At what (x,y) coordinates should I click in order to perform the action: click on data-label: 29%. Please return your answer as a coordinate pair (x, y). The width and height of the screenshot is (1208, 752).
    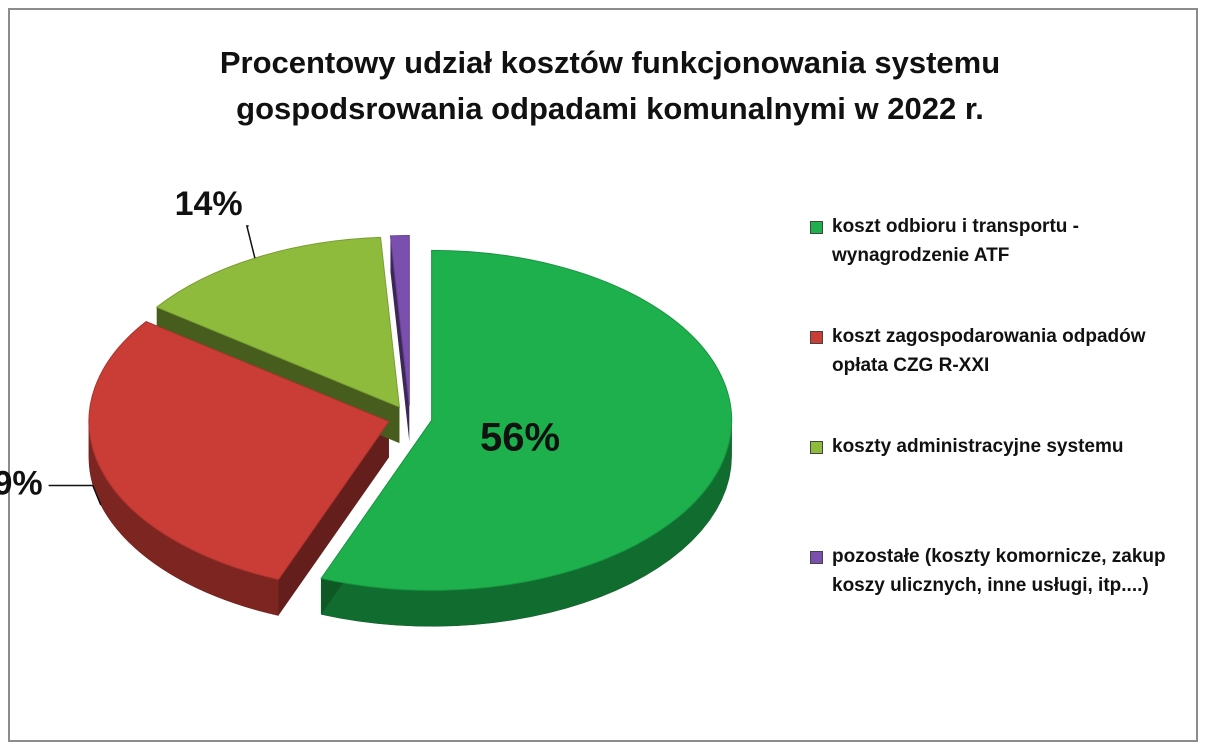
    Looking at the image, I should click on (21, 483).